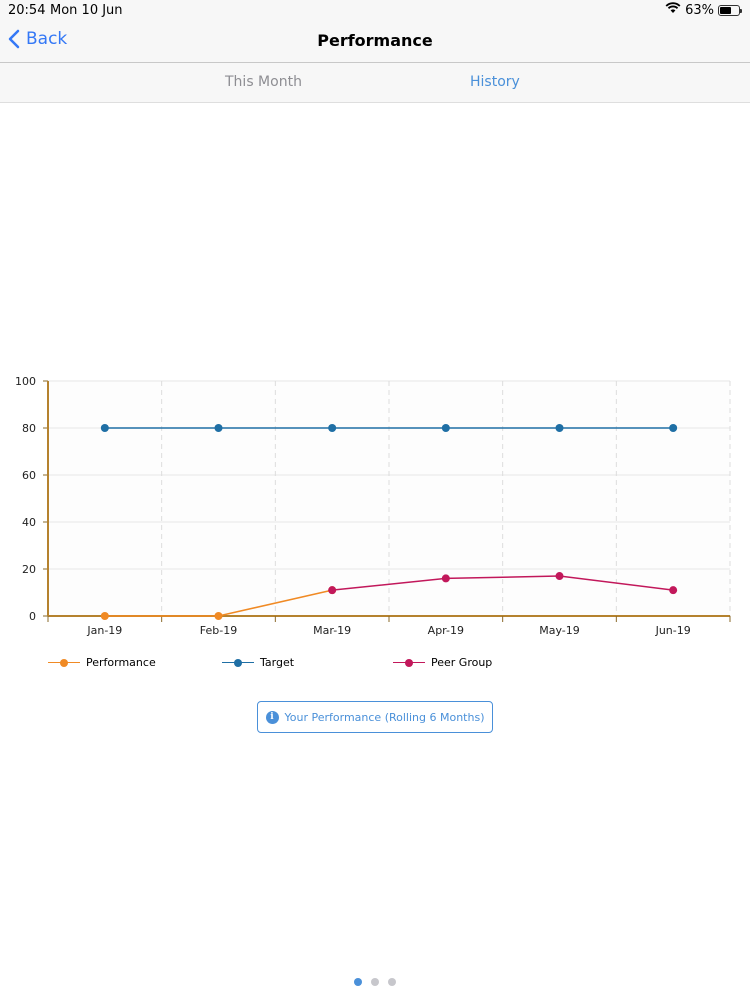  I want to click on segment-control: This Month History, so click(375, 83).